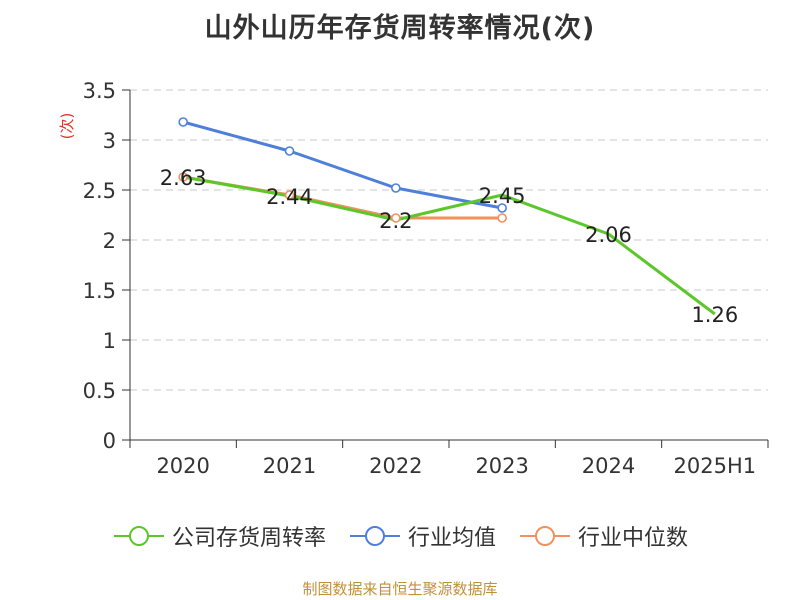 The image size is (800, 600). Describe the element at coordinates (109, 141) in the screenshot. I see `y-tick-label: 3` at that location.